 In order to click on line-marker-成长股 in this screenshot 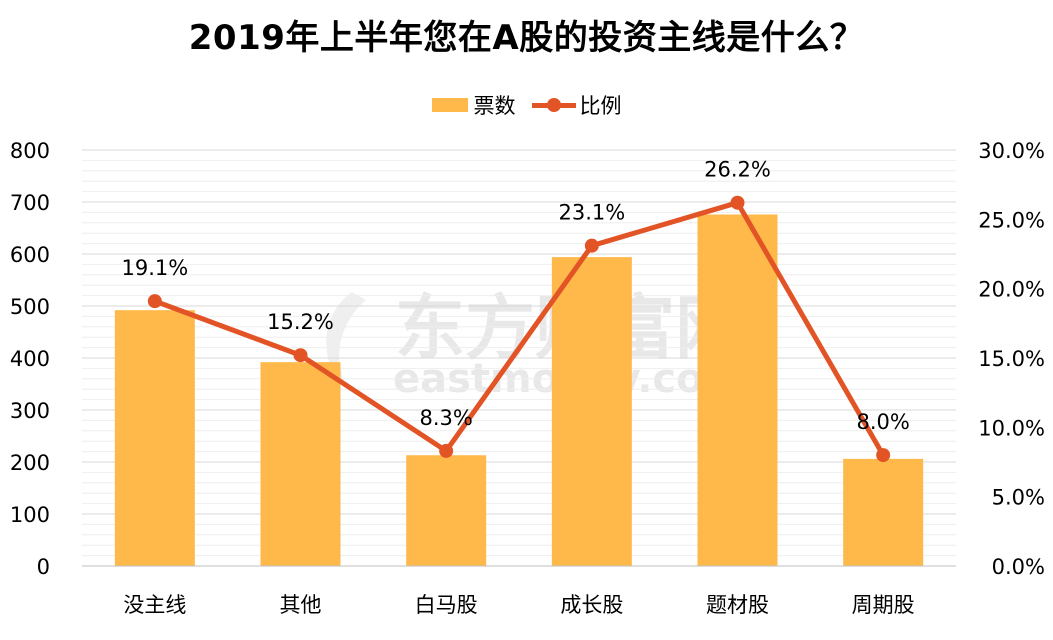, I will do `click(591, 245)`.